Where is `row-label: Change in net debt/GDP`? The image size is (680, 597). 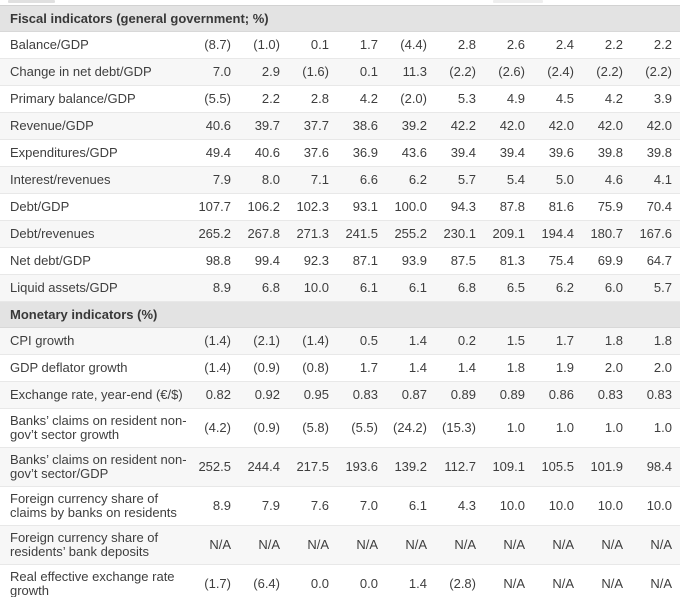
row-label: Change in net debt/GDP is located at coordinates (95, 72).